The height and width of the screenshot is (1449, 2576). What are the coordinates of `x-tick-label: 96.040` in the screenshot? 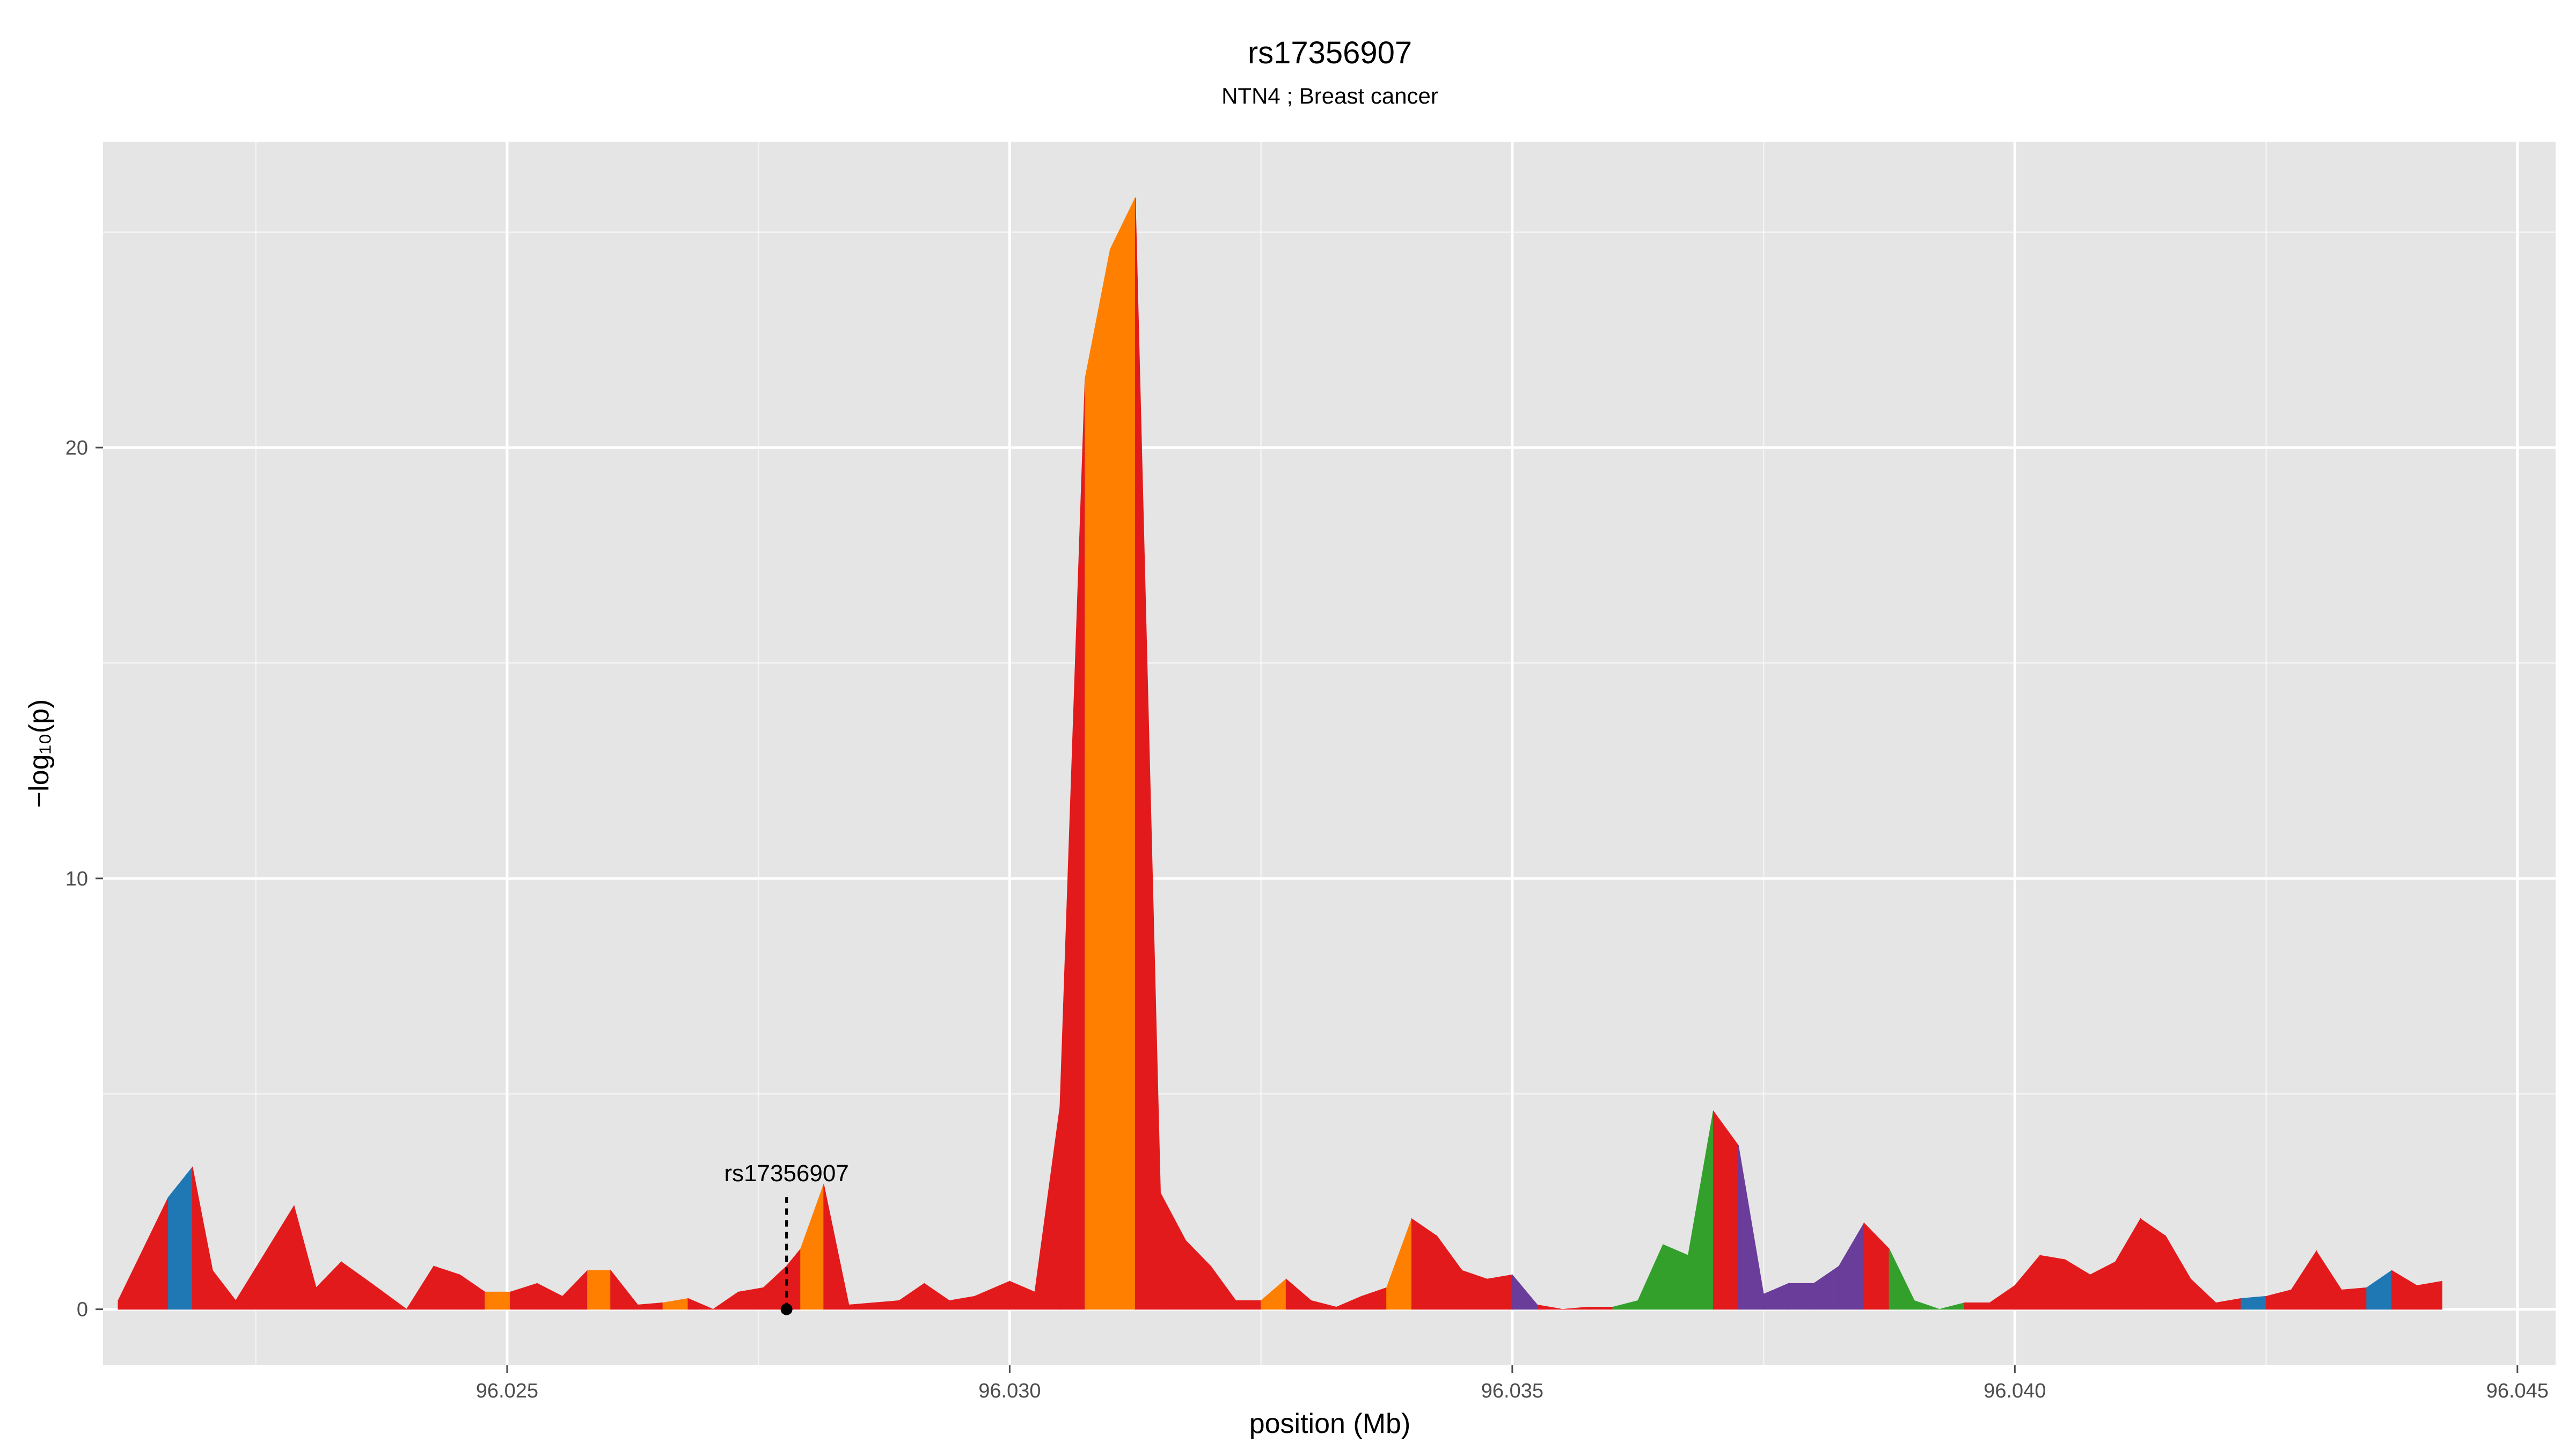 It's located at (2015, 1391).